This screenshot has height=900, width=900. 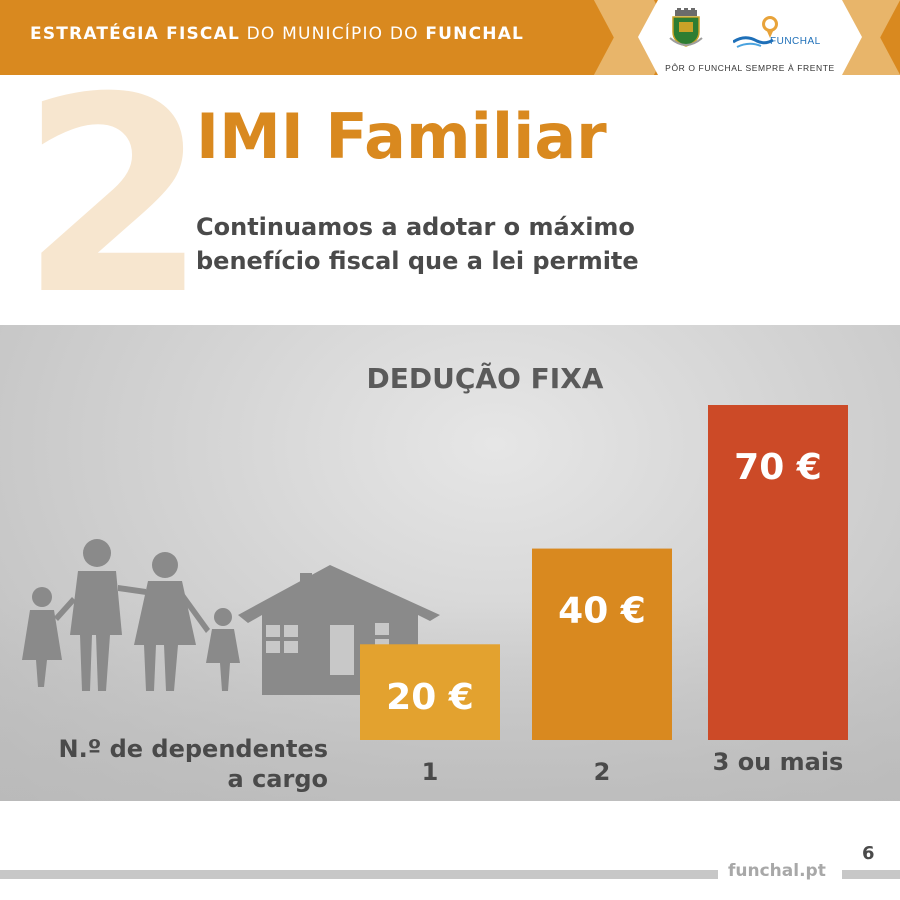 I want to click on section-number: 2, so click(x=114, y=196).